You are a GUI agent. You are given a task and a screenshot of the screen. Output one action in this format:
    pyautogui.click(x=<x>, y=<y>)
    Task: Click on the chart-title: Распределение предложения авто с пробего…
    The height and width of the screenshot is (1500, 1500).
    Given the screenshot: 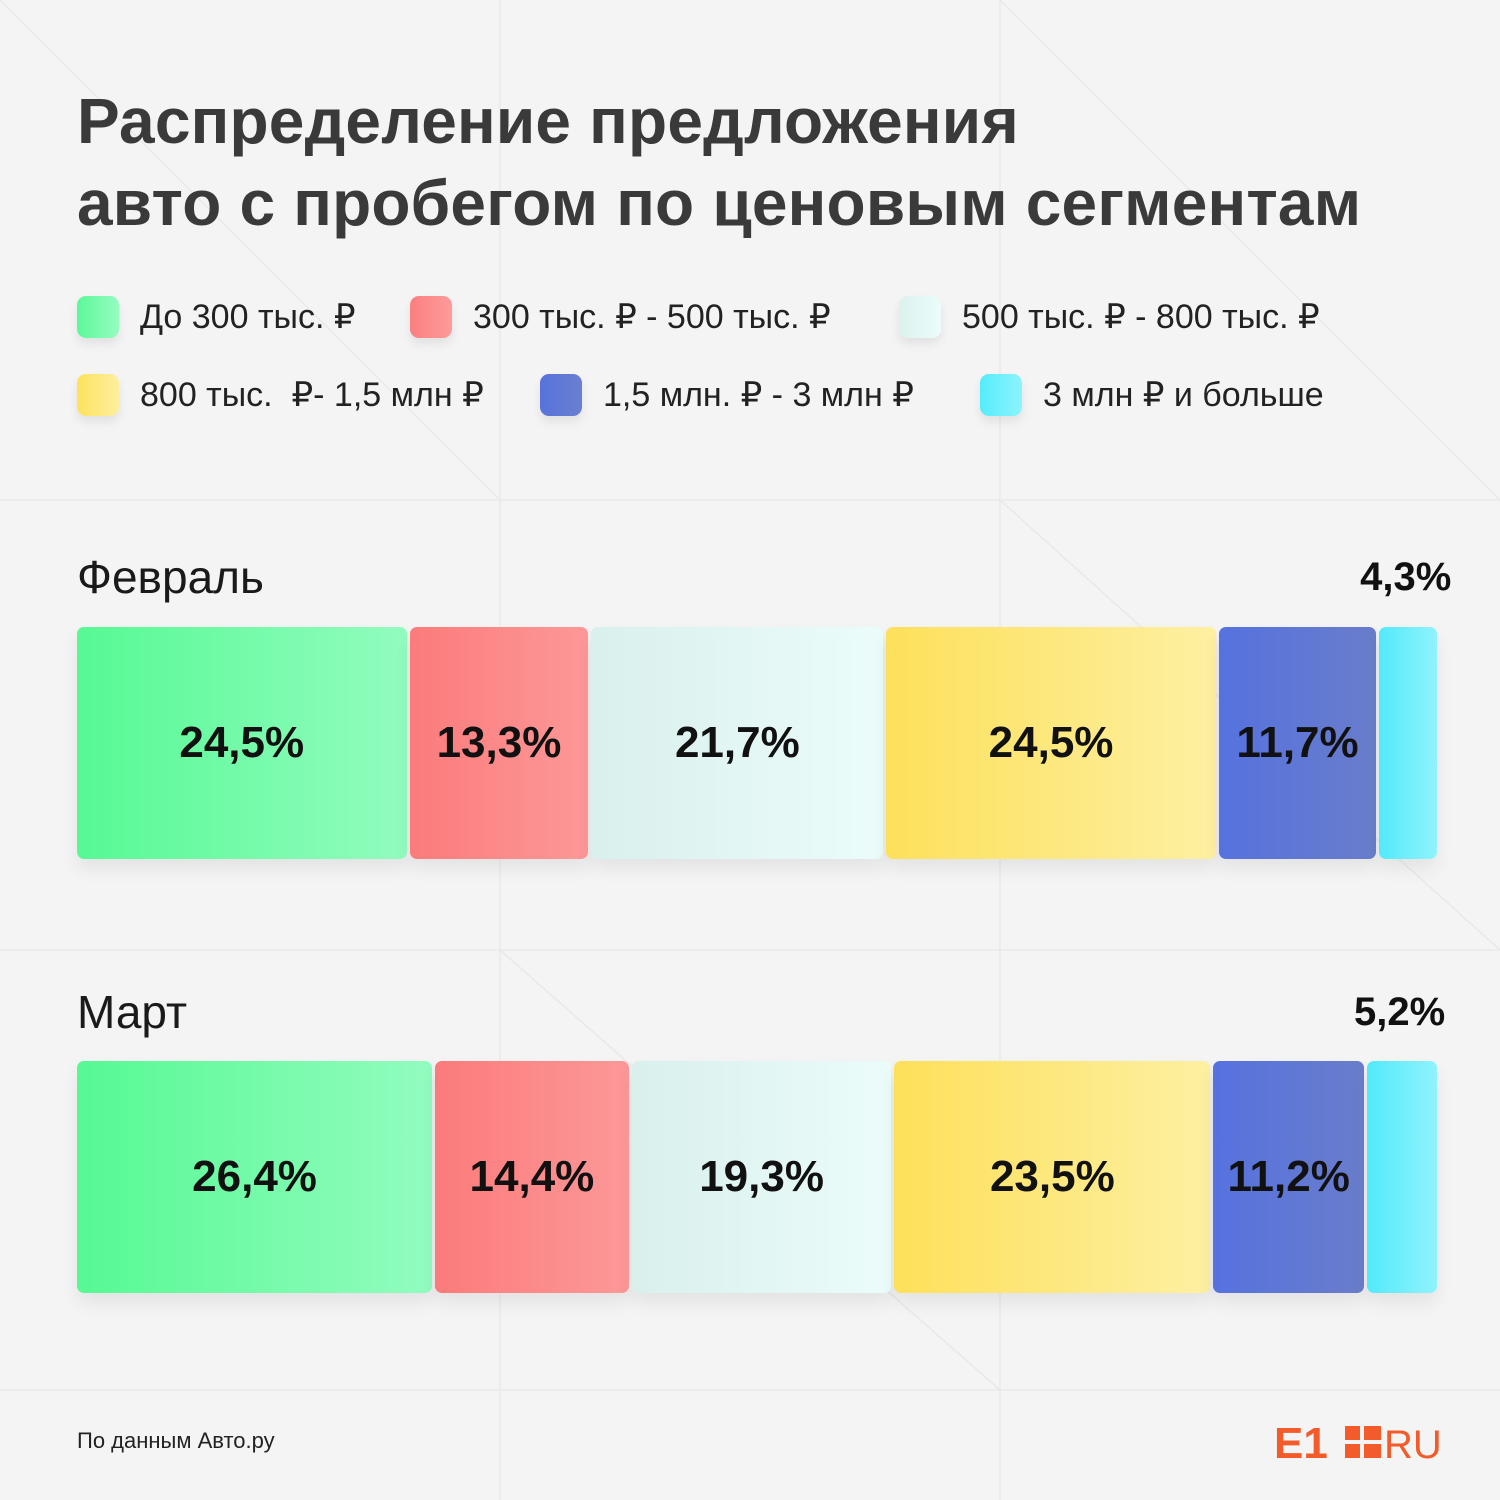 What is the action you would take?
    pyautogui.click(x=757, y=162)
    